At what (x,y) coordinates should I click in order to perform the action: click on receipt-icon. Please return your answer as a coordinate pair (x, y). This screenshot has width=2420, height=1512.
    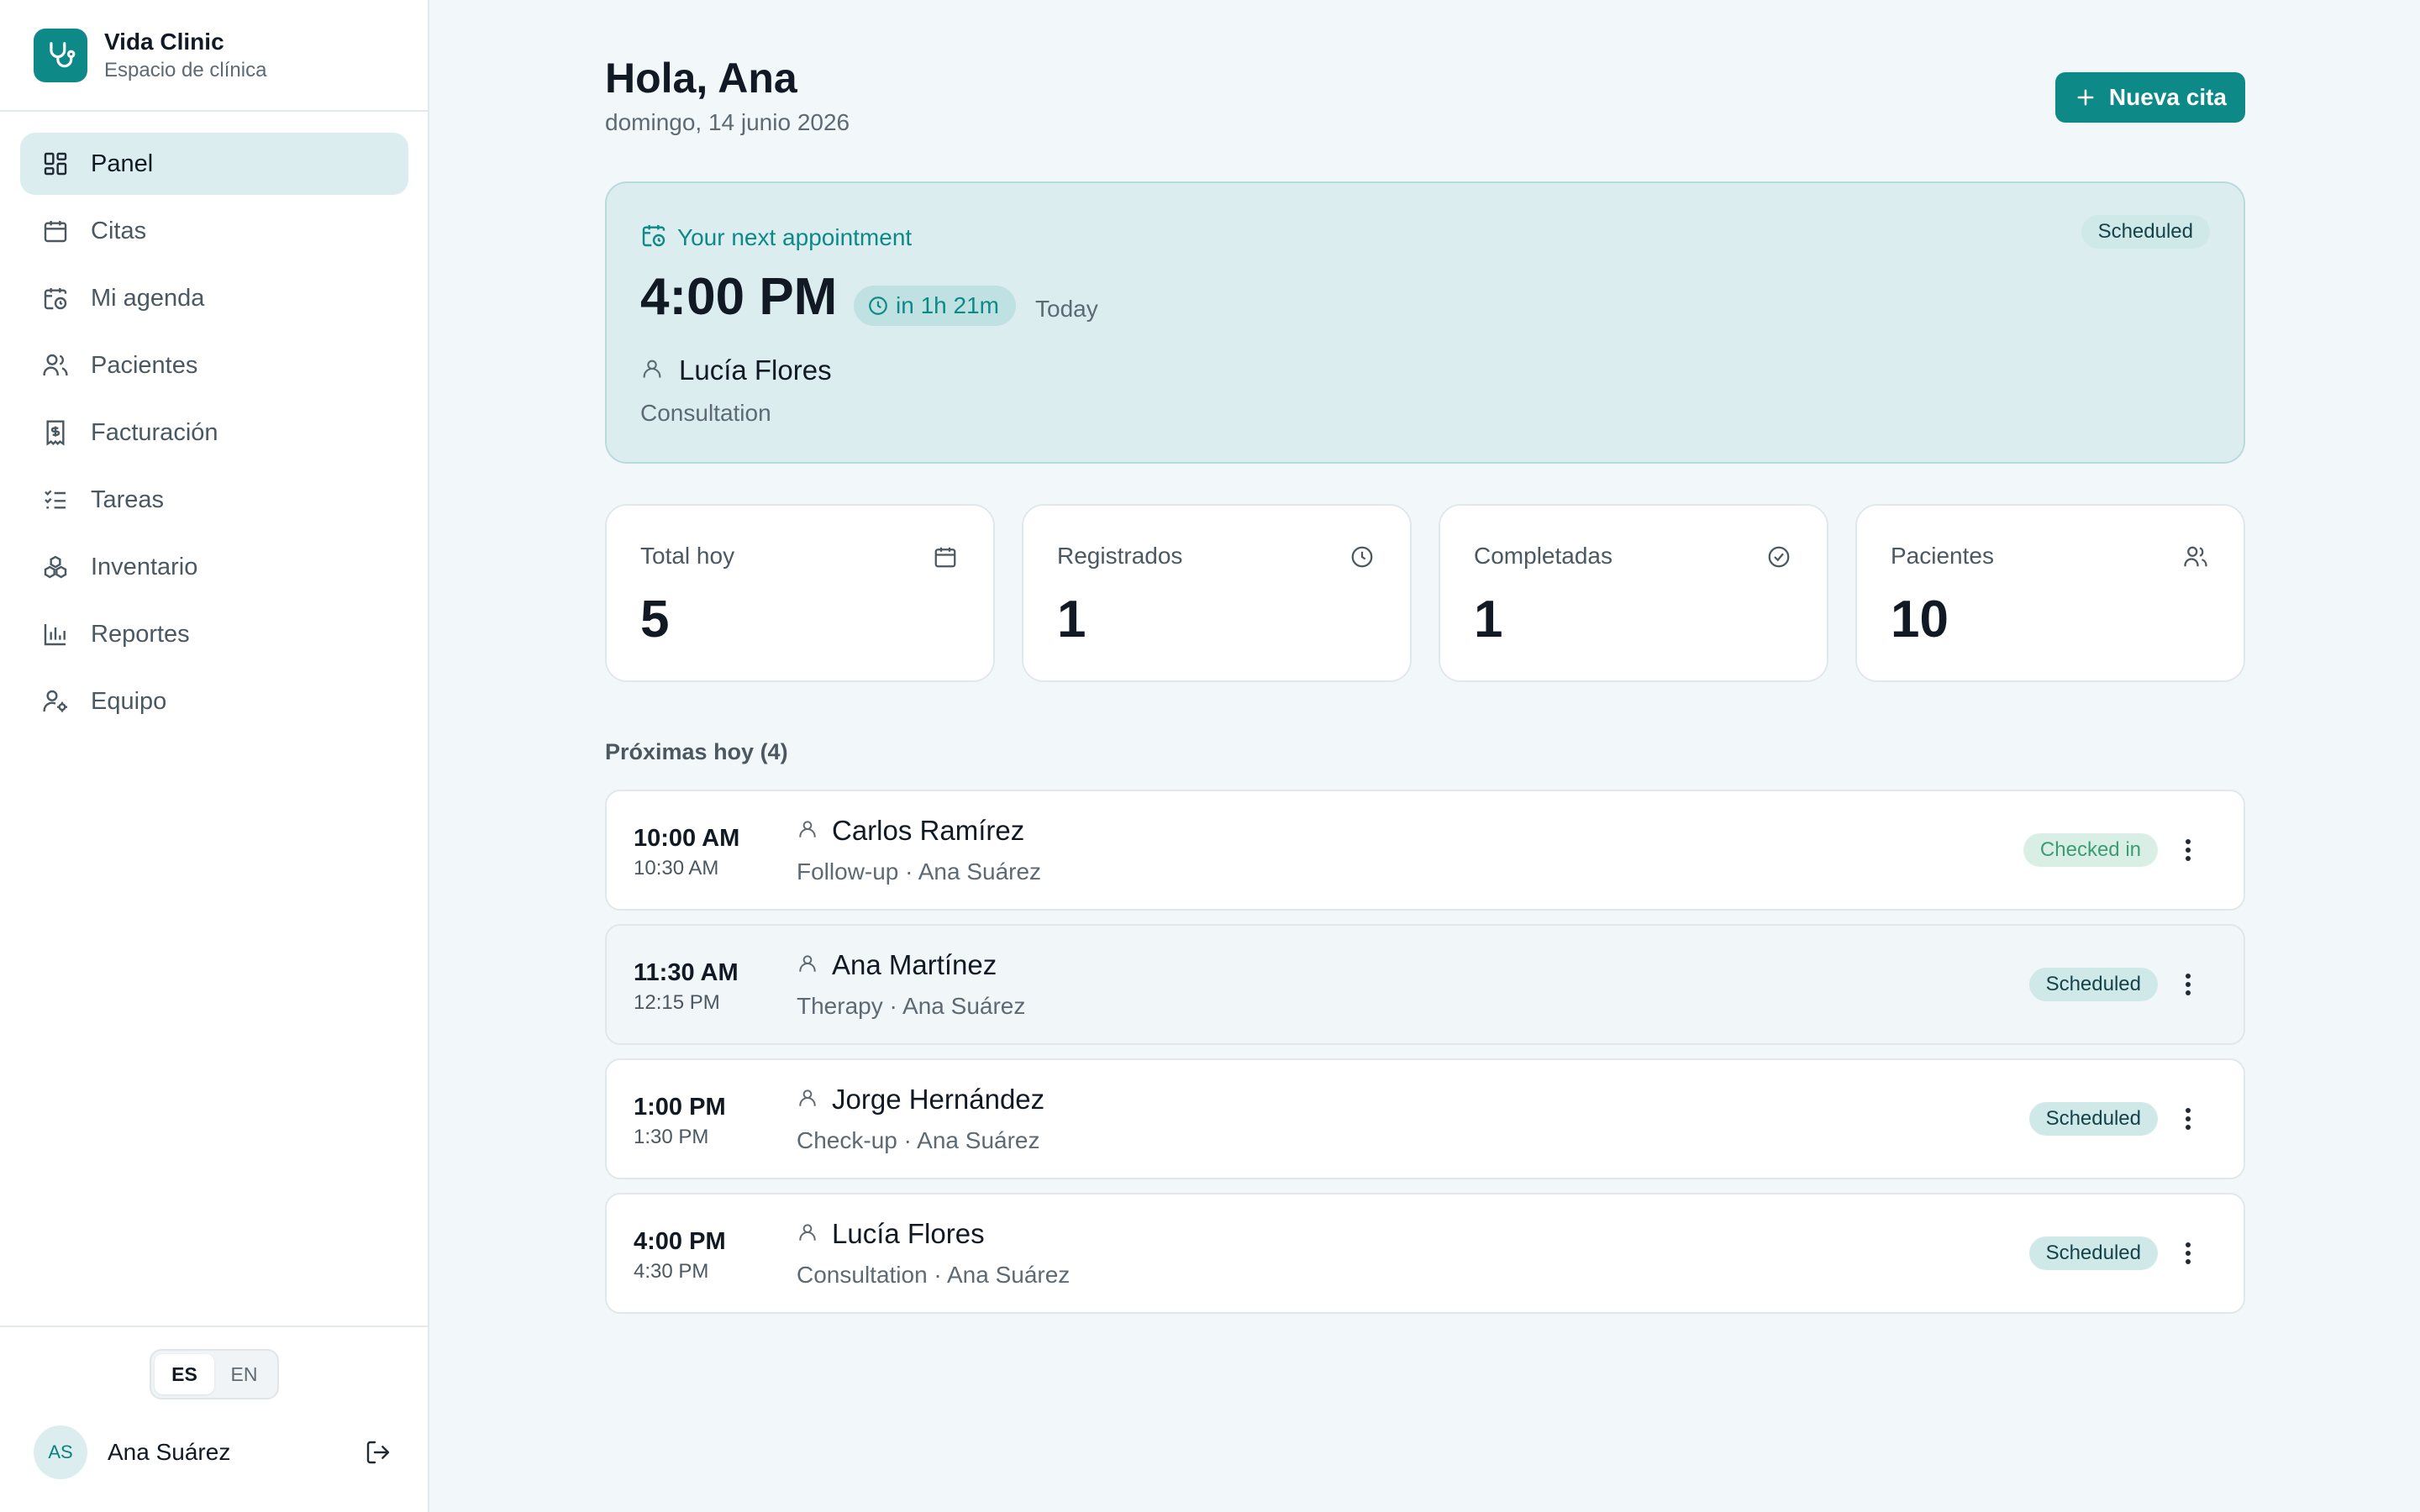
    Looking at the image, I should click on (55, 432).